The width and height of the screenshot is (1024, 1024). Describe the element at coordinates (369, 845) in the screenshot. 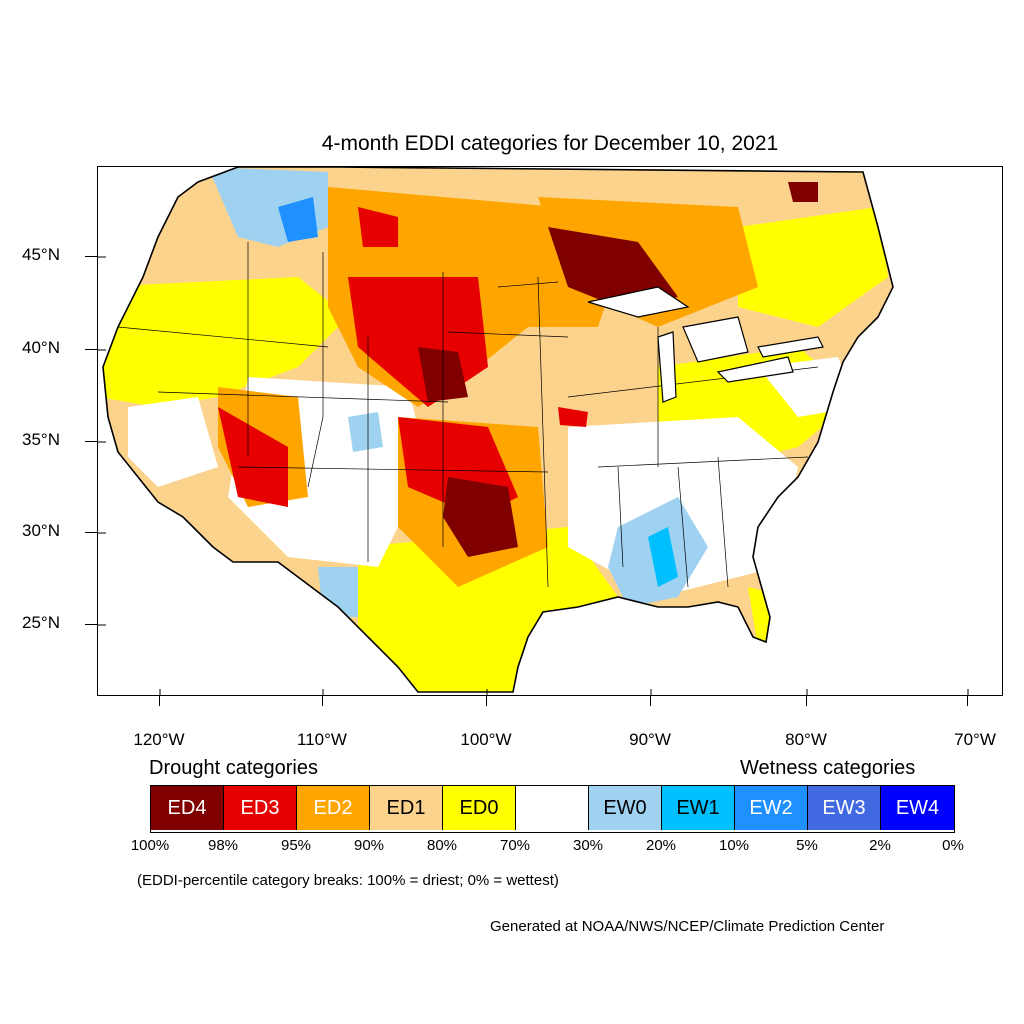

I see `percentile-label: 90%` at that location.